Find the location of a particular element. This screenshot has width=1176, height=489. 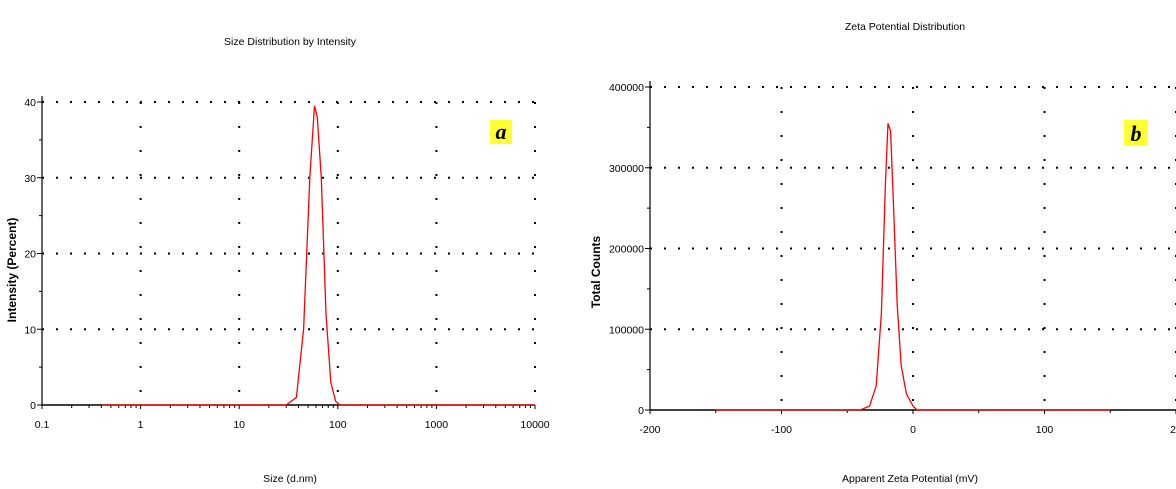

y-tick-label: 100000 is located at coordinates (626, 330).